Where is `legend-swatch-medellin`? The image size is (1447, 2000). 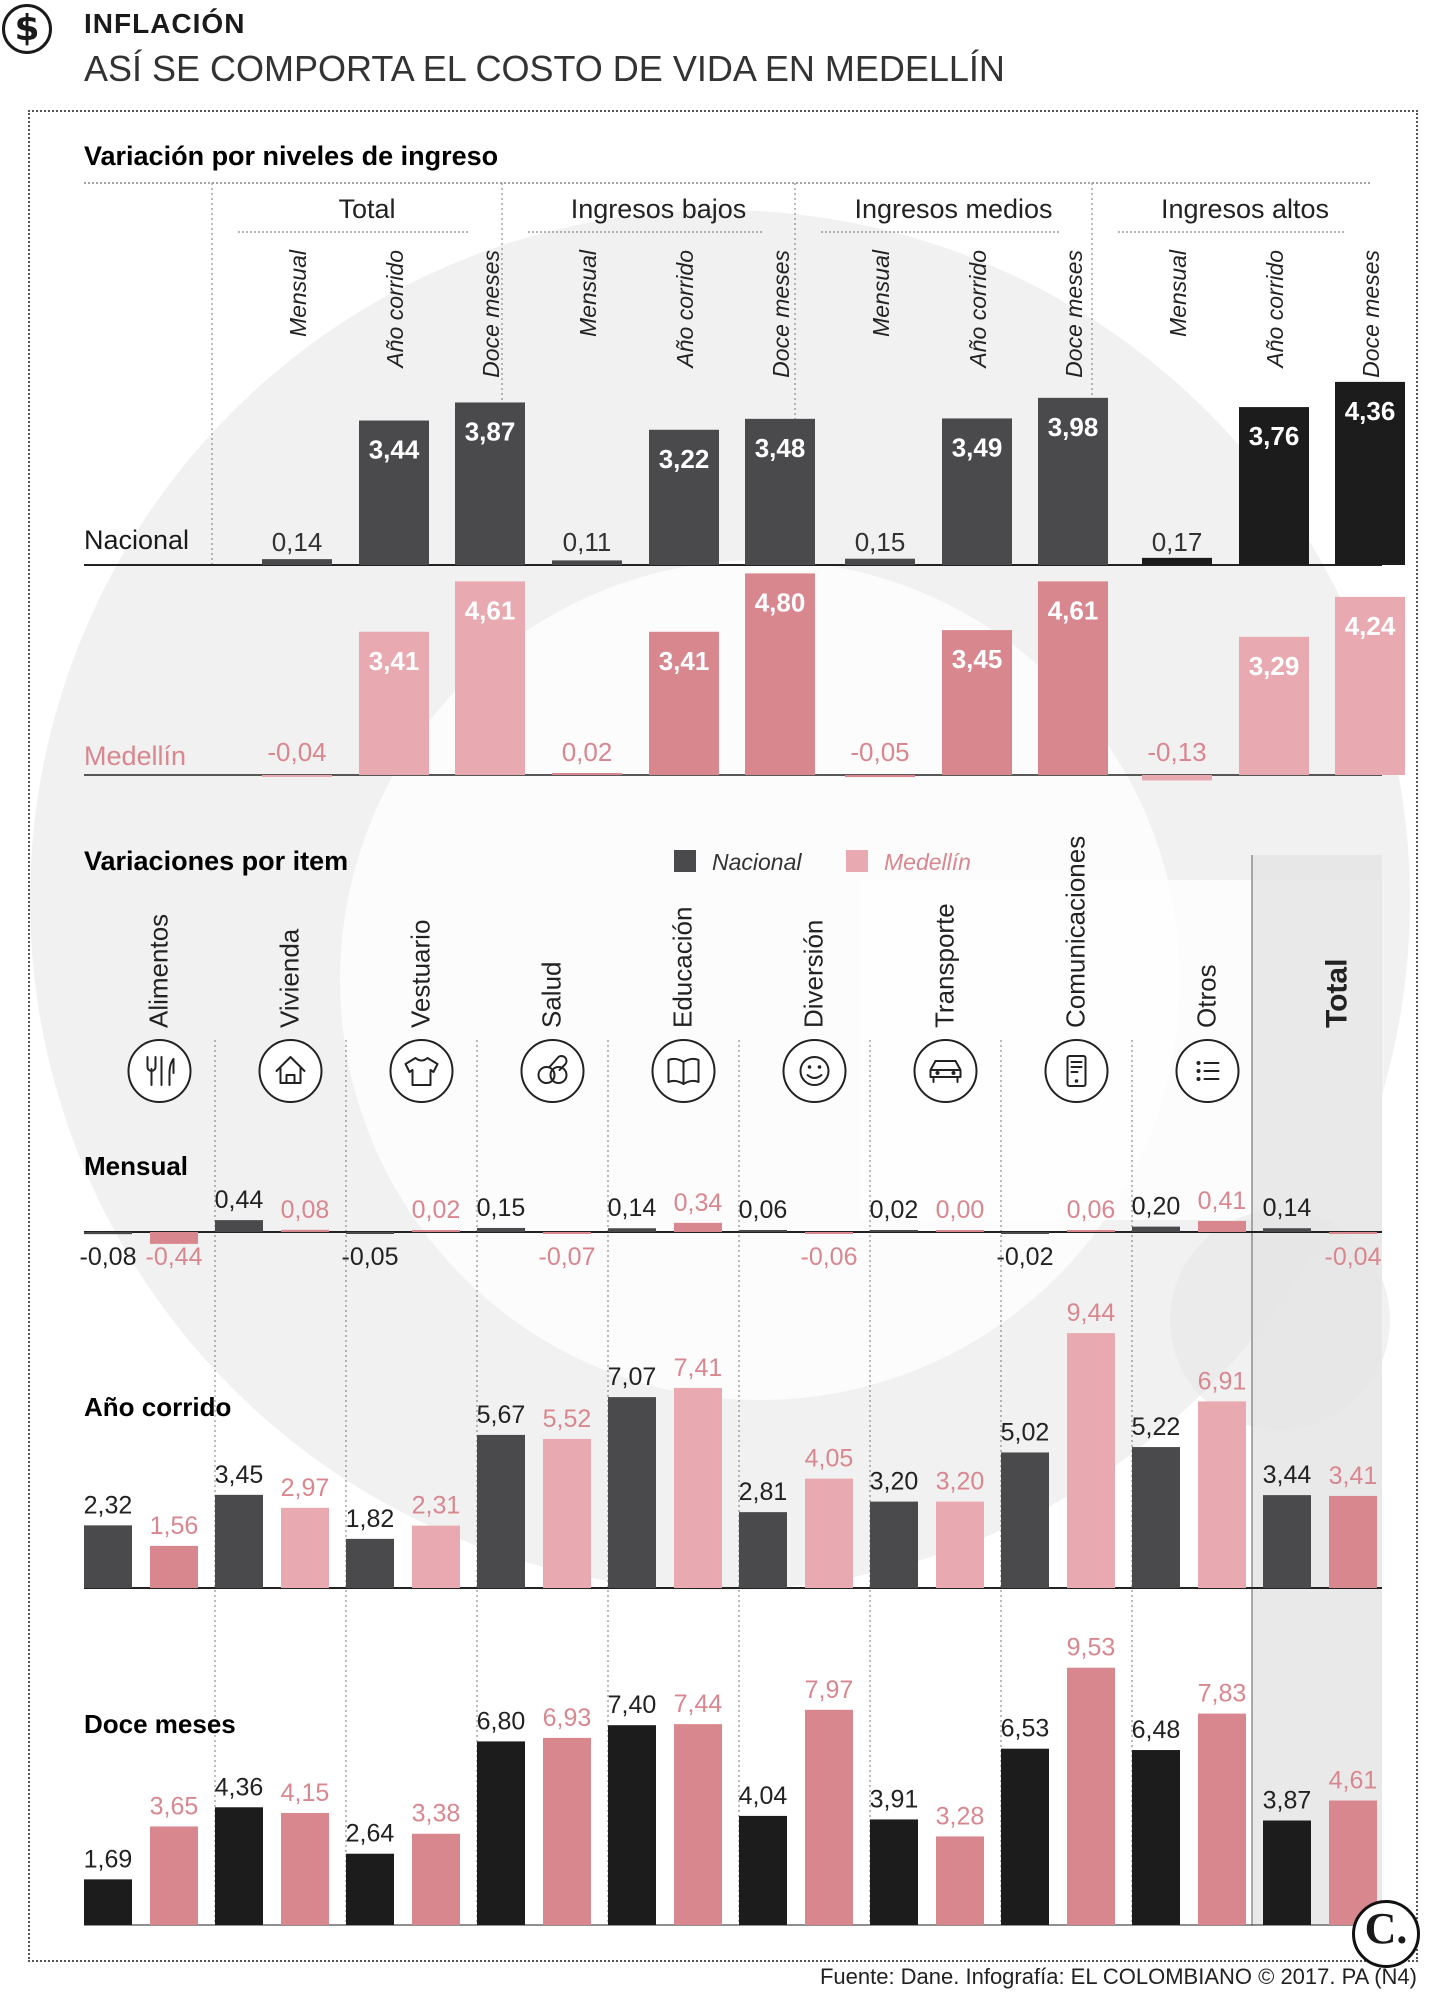 legend-swatch-medellin is located at coordinates (857, 861).